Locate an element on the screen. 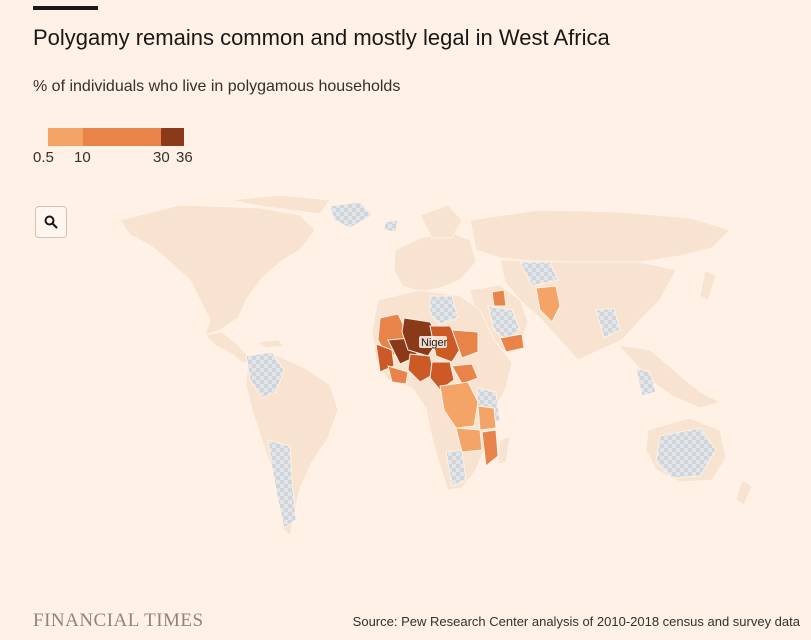  country-coast-west is located at coordinates (398, 375).